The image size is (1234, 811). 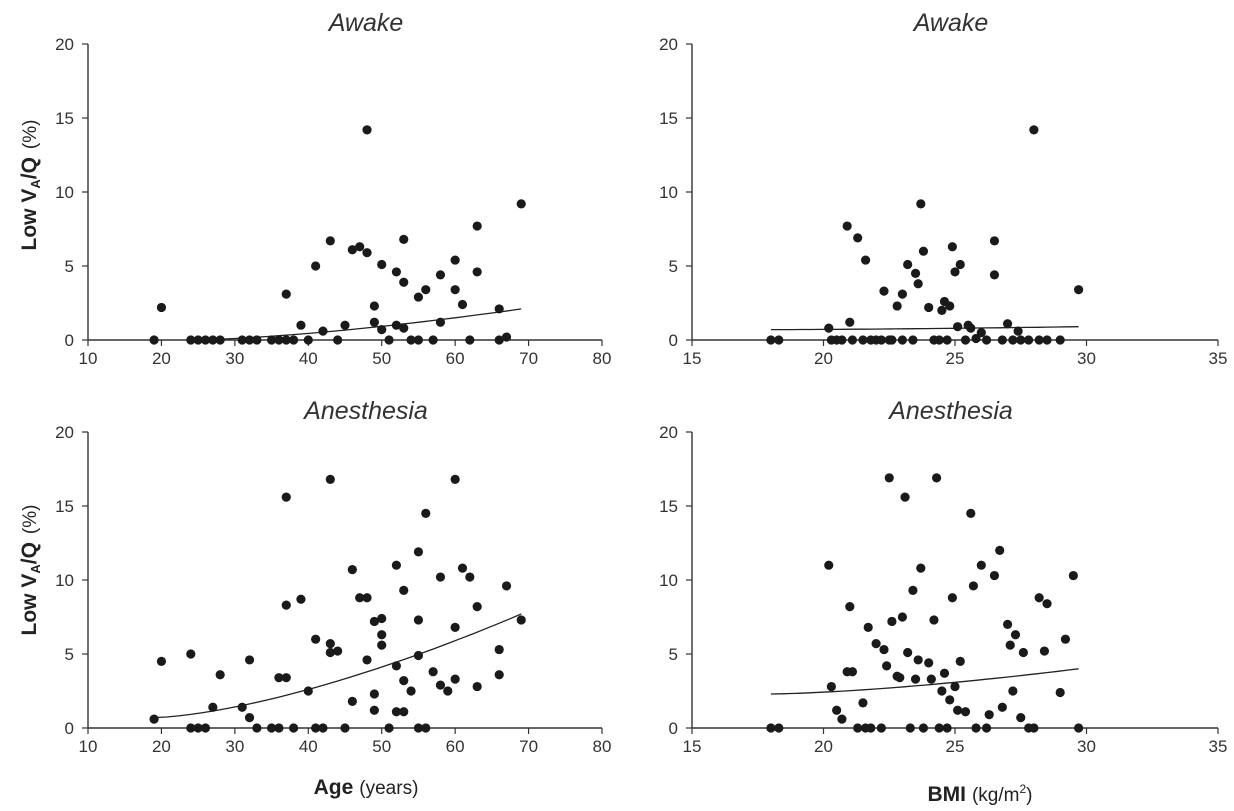 I want to click on panel-title: Anesthesia, so click(x=365, y=411).